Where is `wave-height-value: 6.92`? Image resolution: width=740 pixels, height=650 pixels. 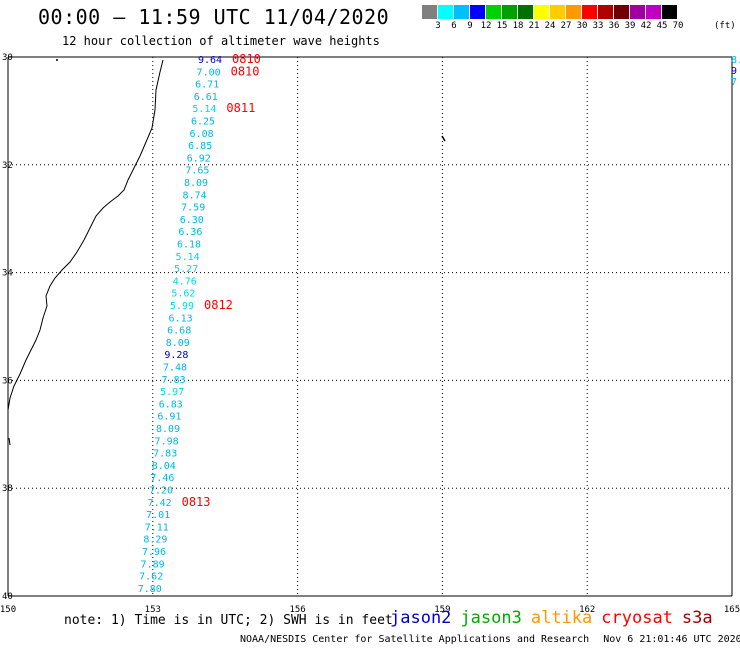
wave-height-value: 6.92 is located at coordinates (199, 158).